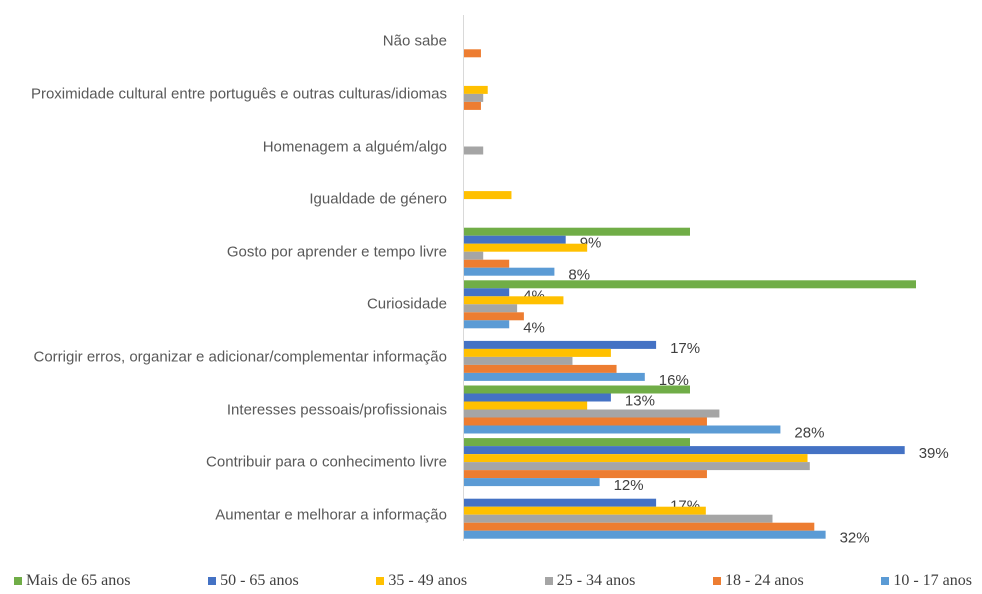 This screenshot has width=982, height=594. Describe the element at coordinates (855, 538) in the screenshot. I see `data-label: 32%` at that location.